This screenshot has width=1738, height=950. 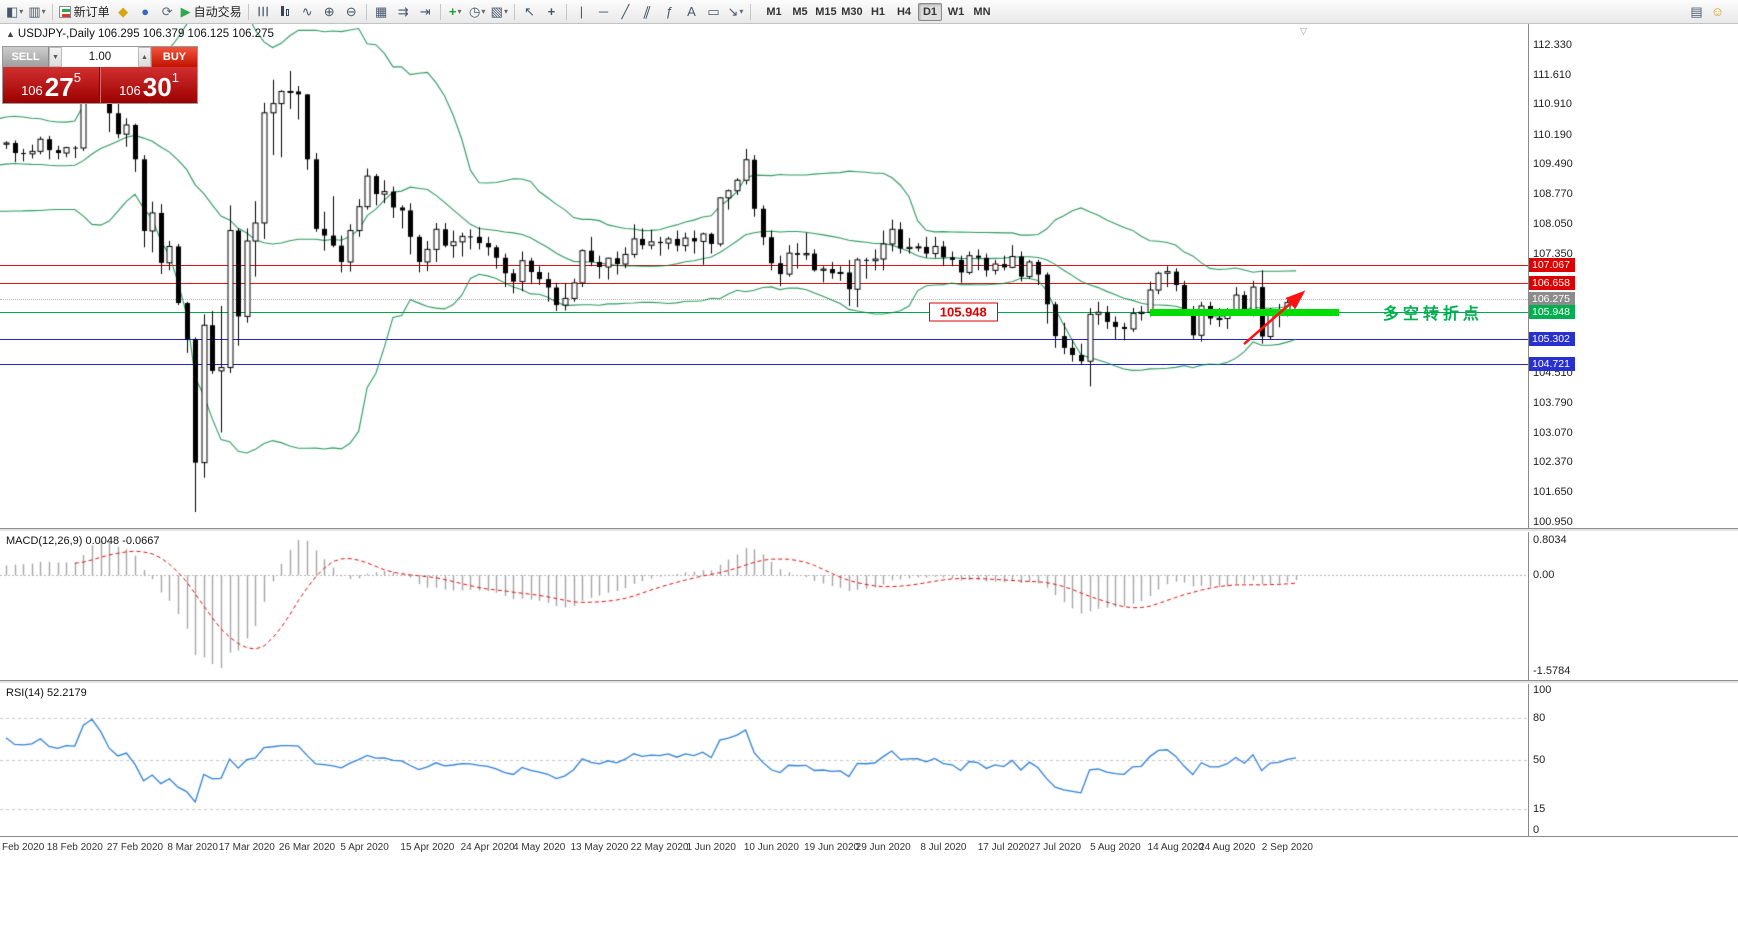 What do you see at coordinates (26, 57) in the screenshot?
I see `sell-button: SELL` at bounding box center [26, 57].